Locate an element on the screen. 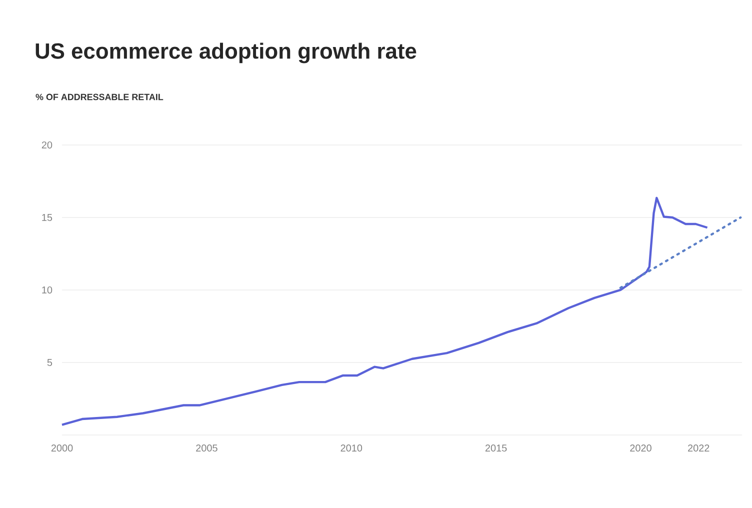 The height and width of the screenshot is (508, 752). x-tick-label: 2010 is located at coordinates (351, 448).